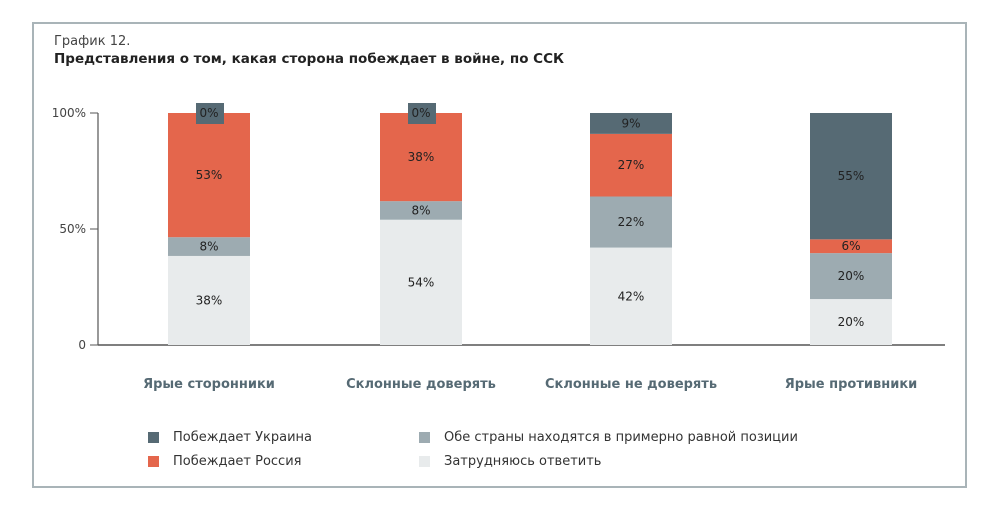 Image resolution: width=1000 pixels, height=522 pixels. Describe the element at coordinates (851, 384) in the screenshot. I see `category-label: Ярые противники` at that location.